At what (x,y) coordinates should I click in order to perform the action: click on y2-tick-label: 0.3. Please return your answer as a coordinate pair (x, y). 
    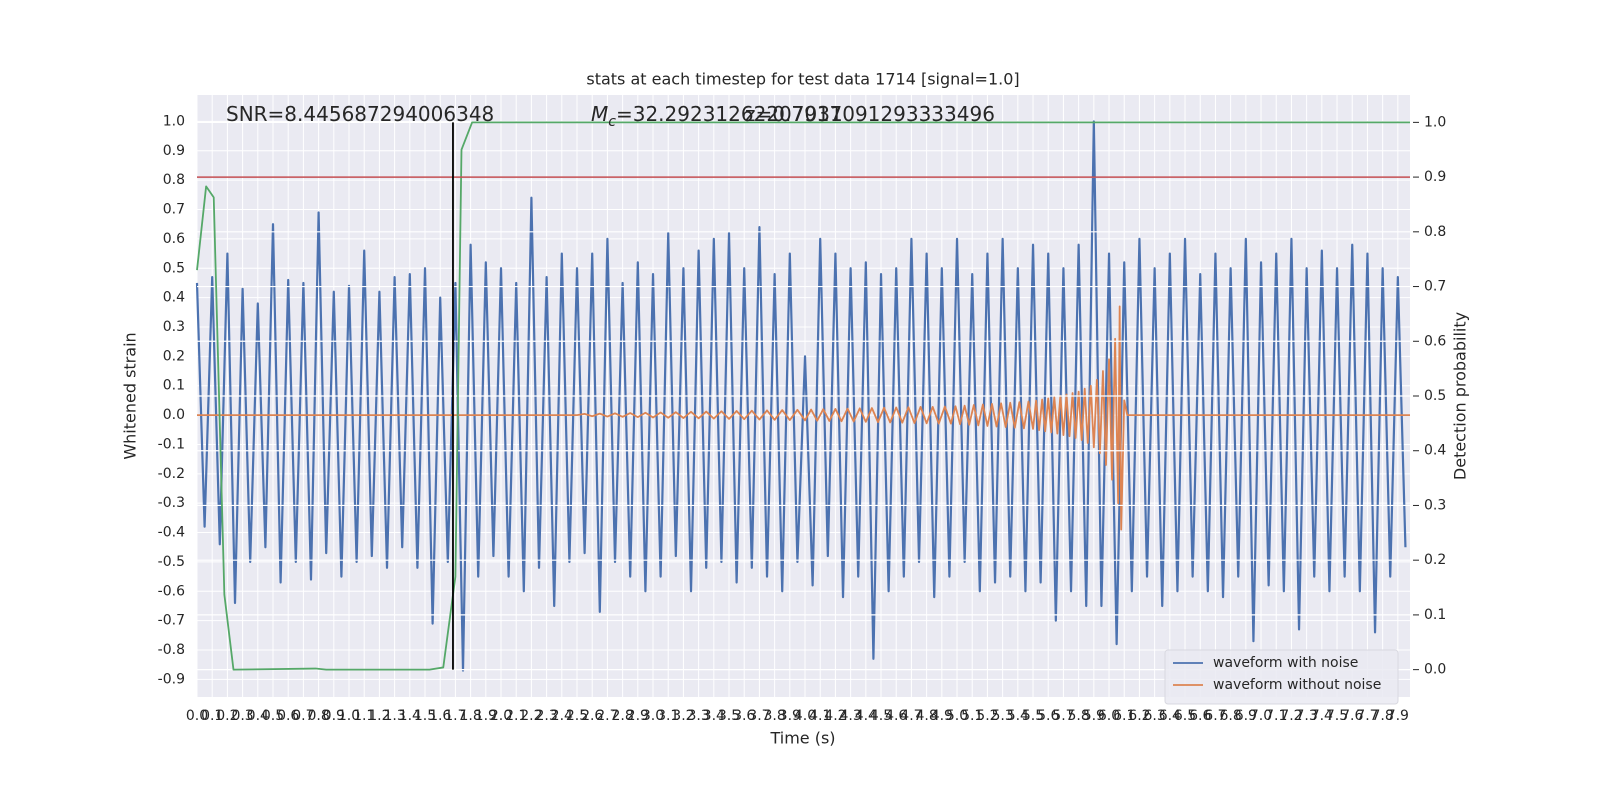
    Looking at the image, I should click on (1435, 505).